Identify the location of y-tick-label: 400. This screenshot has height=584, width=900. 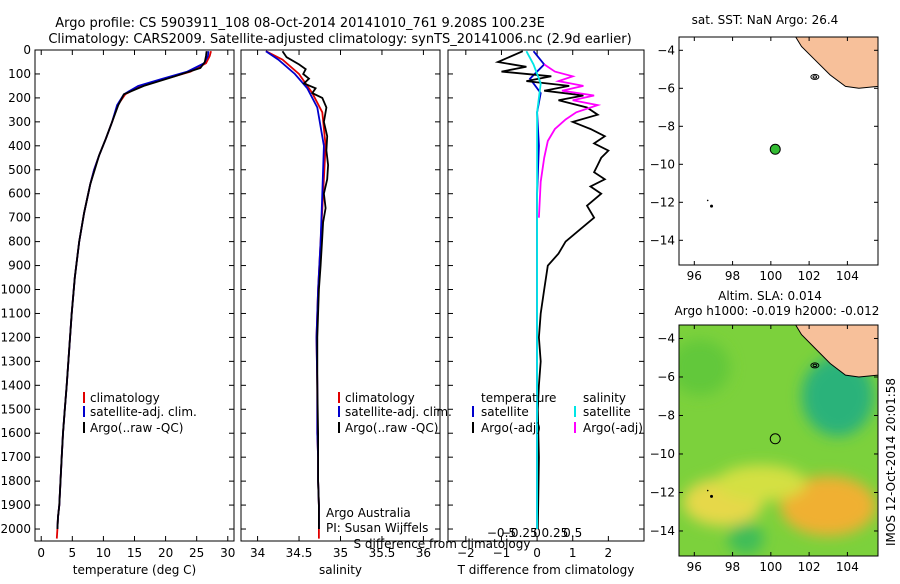
(19, 146).